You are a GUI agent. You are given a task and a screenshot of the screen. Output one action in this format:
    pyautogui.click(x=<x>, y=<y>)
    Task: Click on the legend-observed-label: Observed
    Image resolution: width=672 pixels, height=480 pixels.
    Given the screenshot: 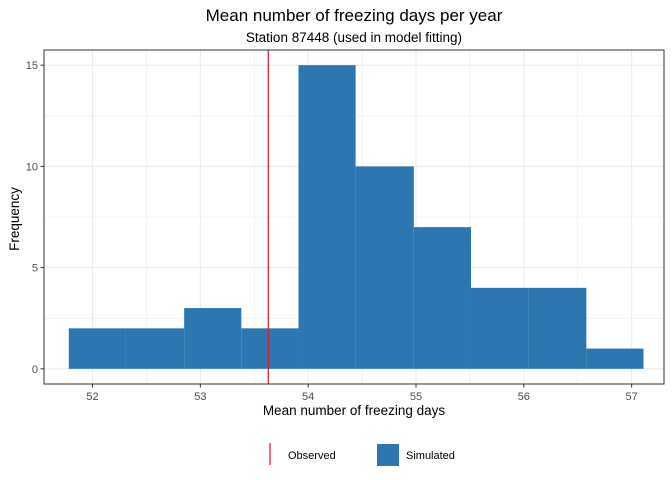 What is the action you would take?
    pyautogui.click(x=312, y=456)
    